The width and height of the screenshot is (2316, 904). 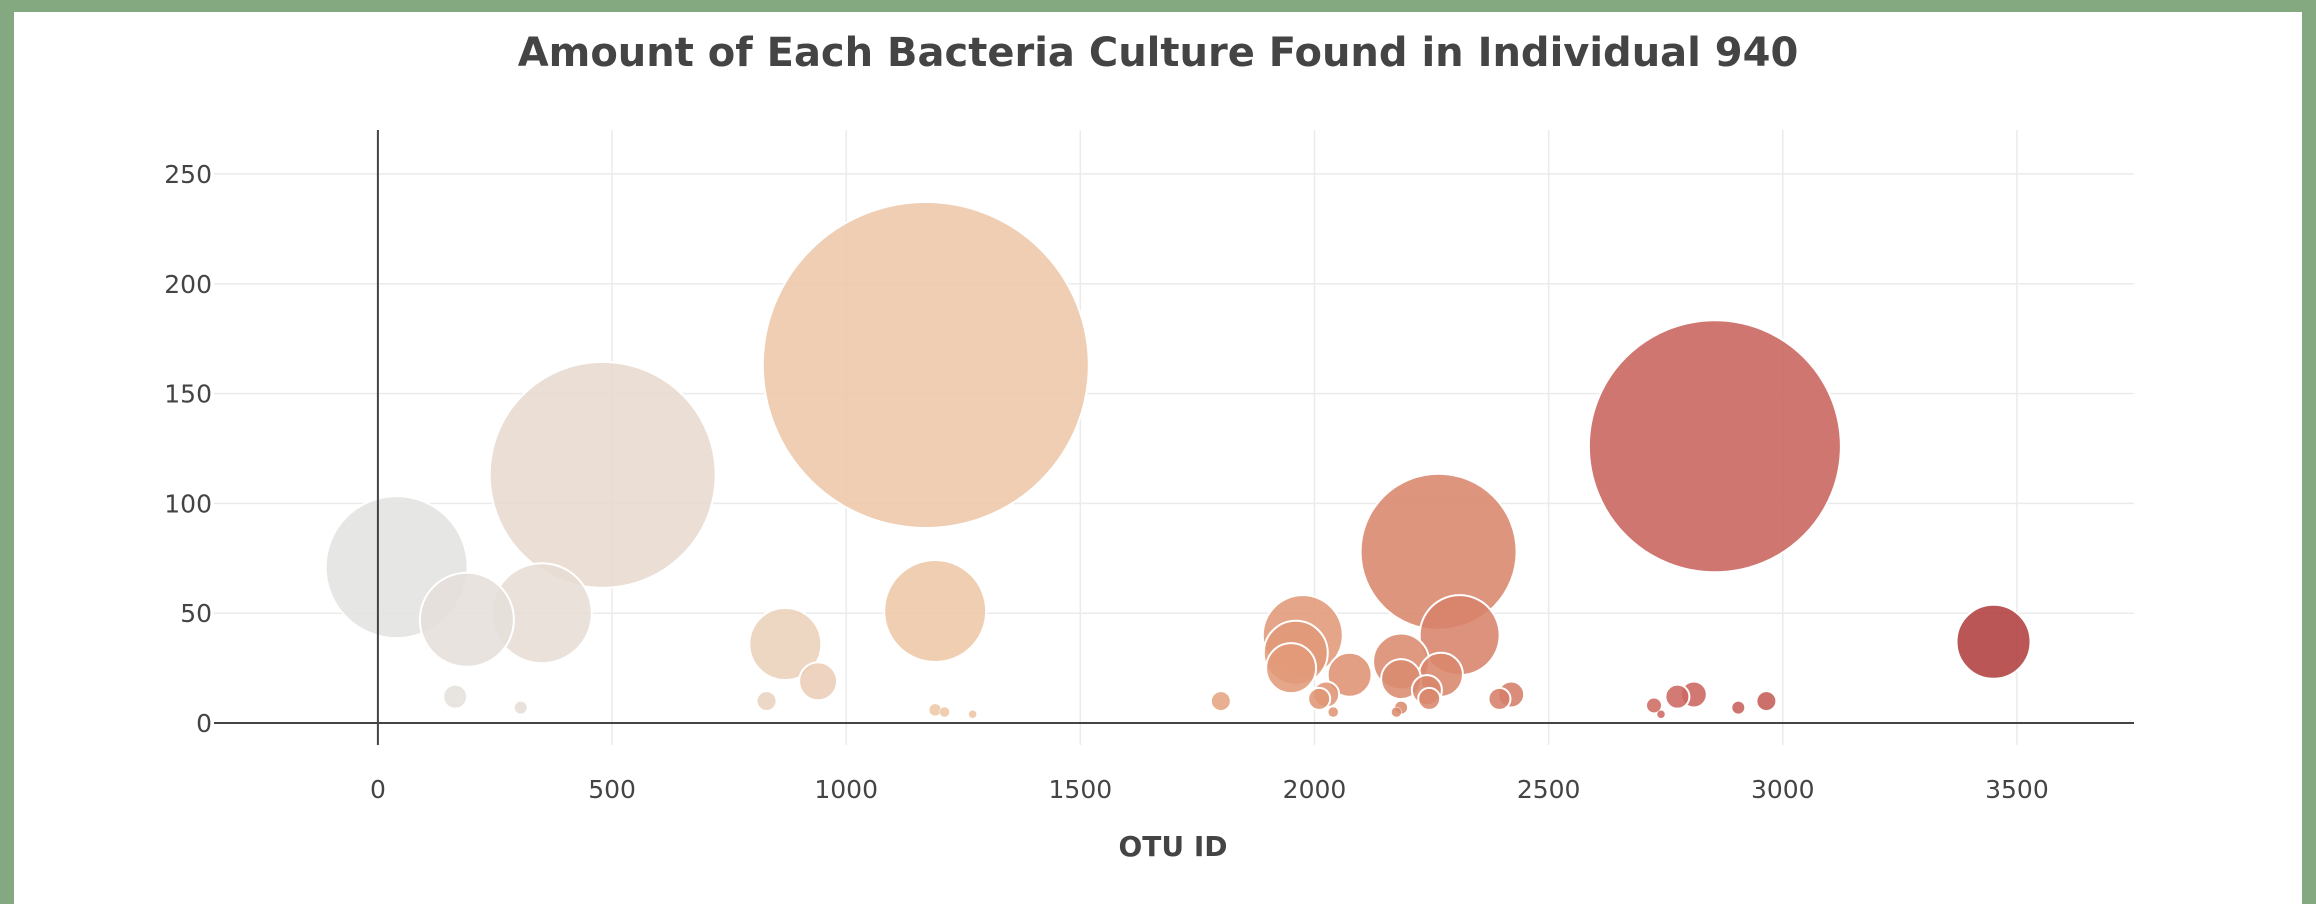 I want to click on y-tick-label: 250, so click(x=188, y=174).